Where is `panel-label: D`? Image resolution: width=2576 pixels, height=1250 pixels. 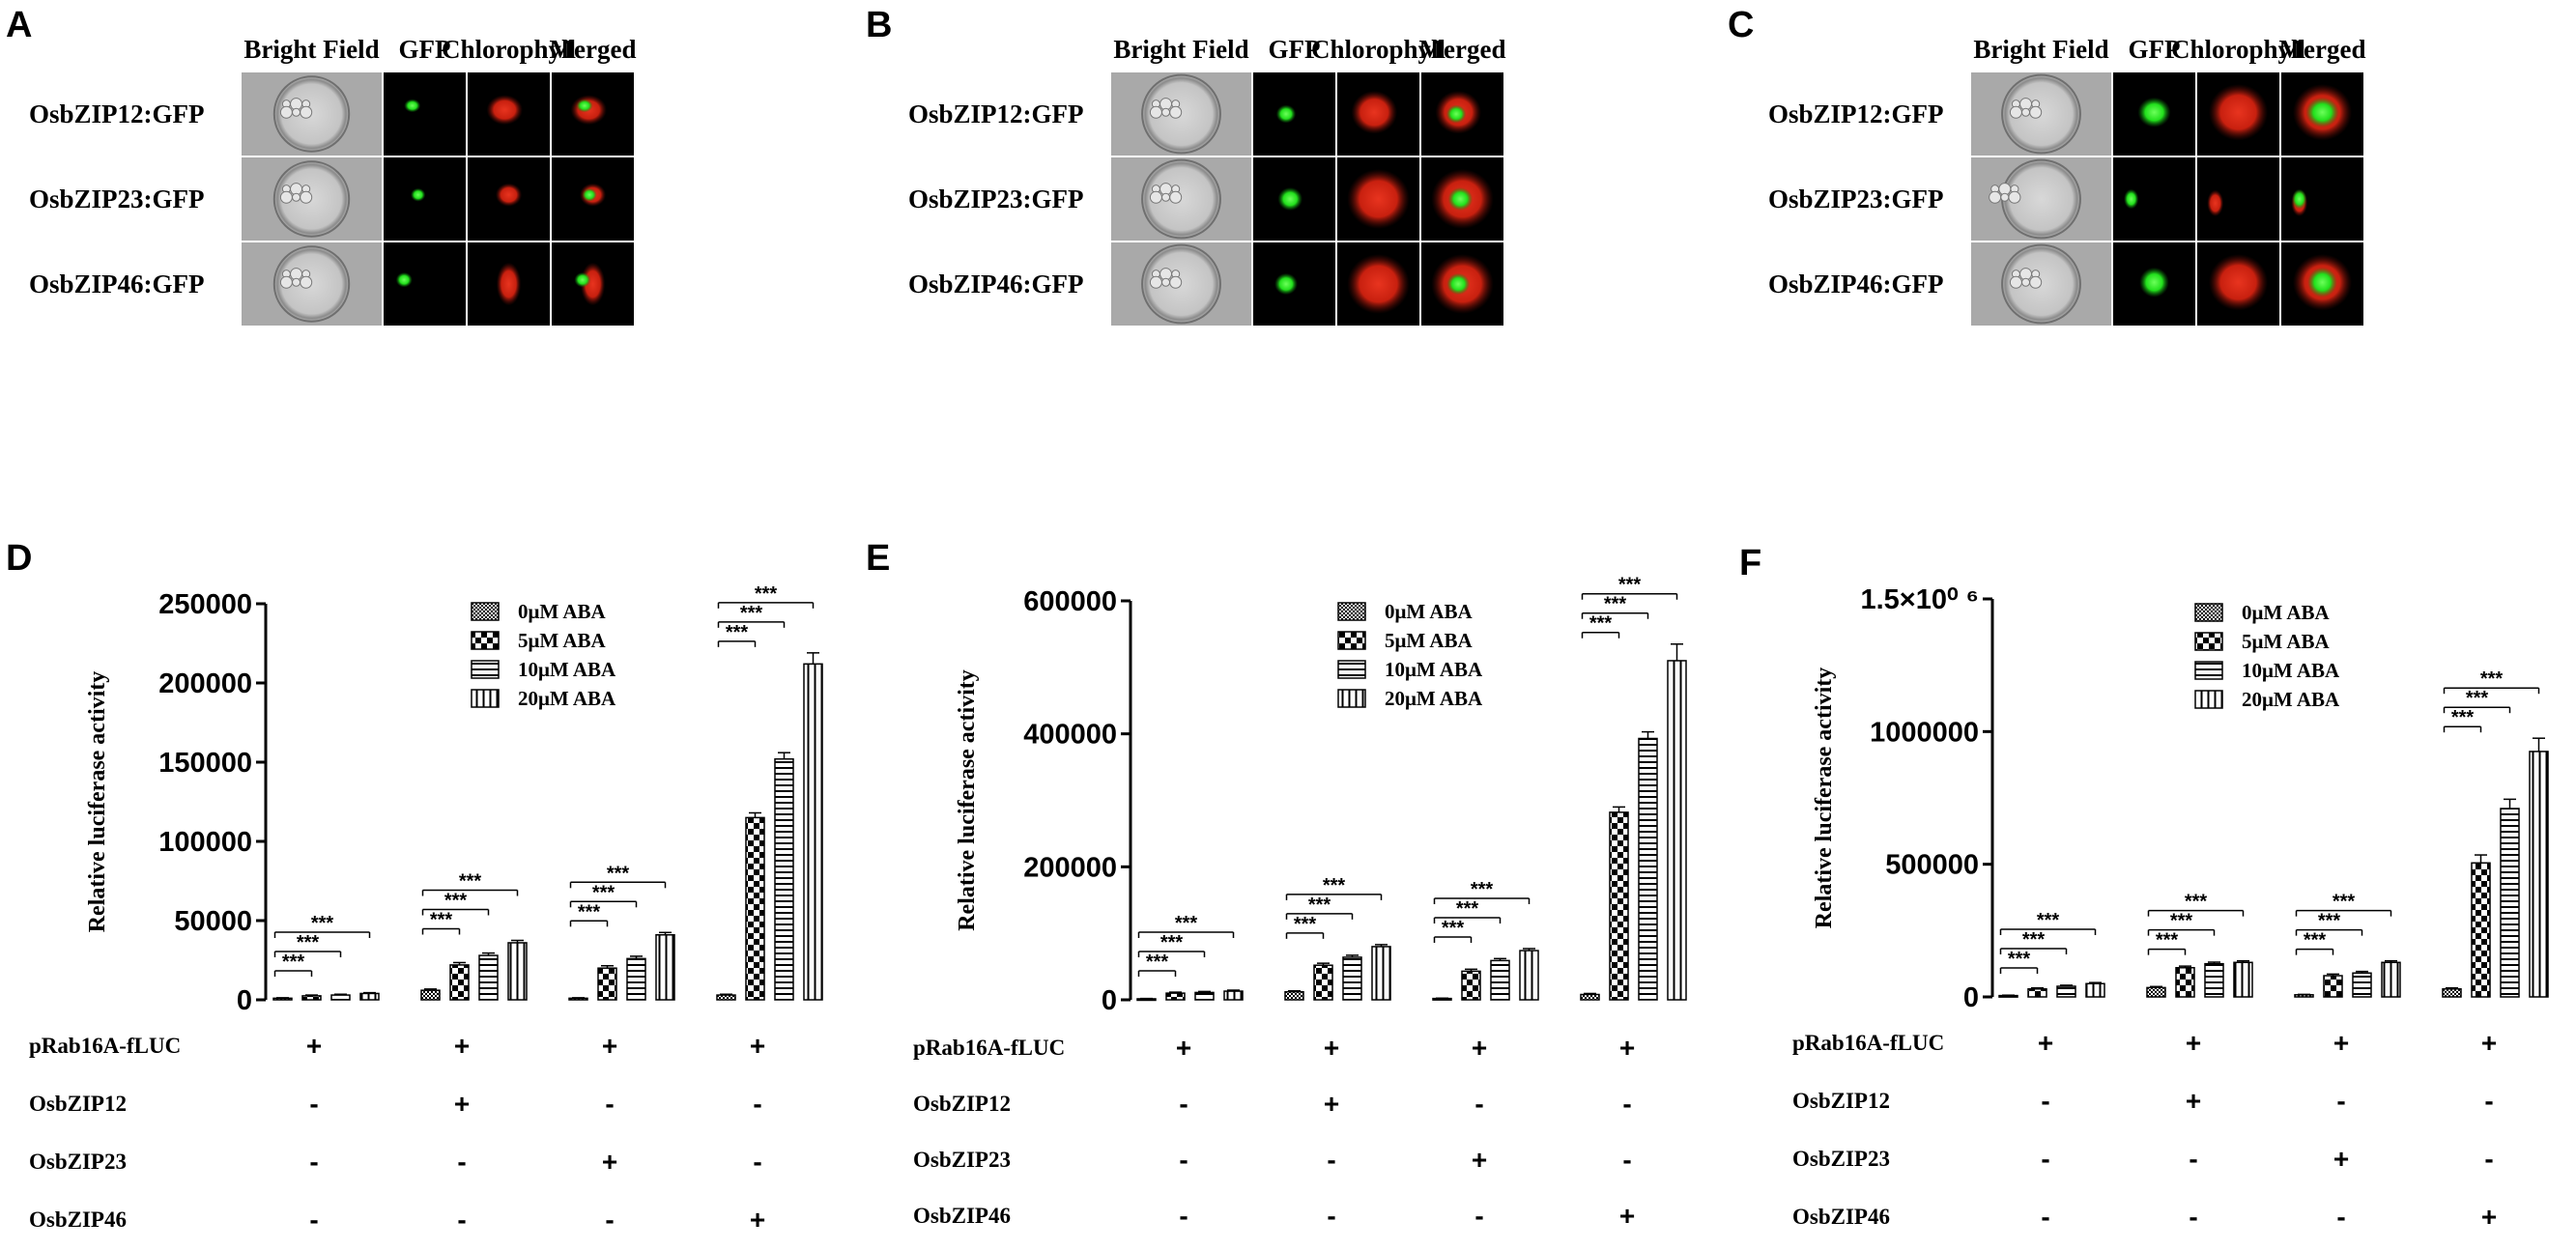
panel-label: D is located at coordinates (19, 558).